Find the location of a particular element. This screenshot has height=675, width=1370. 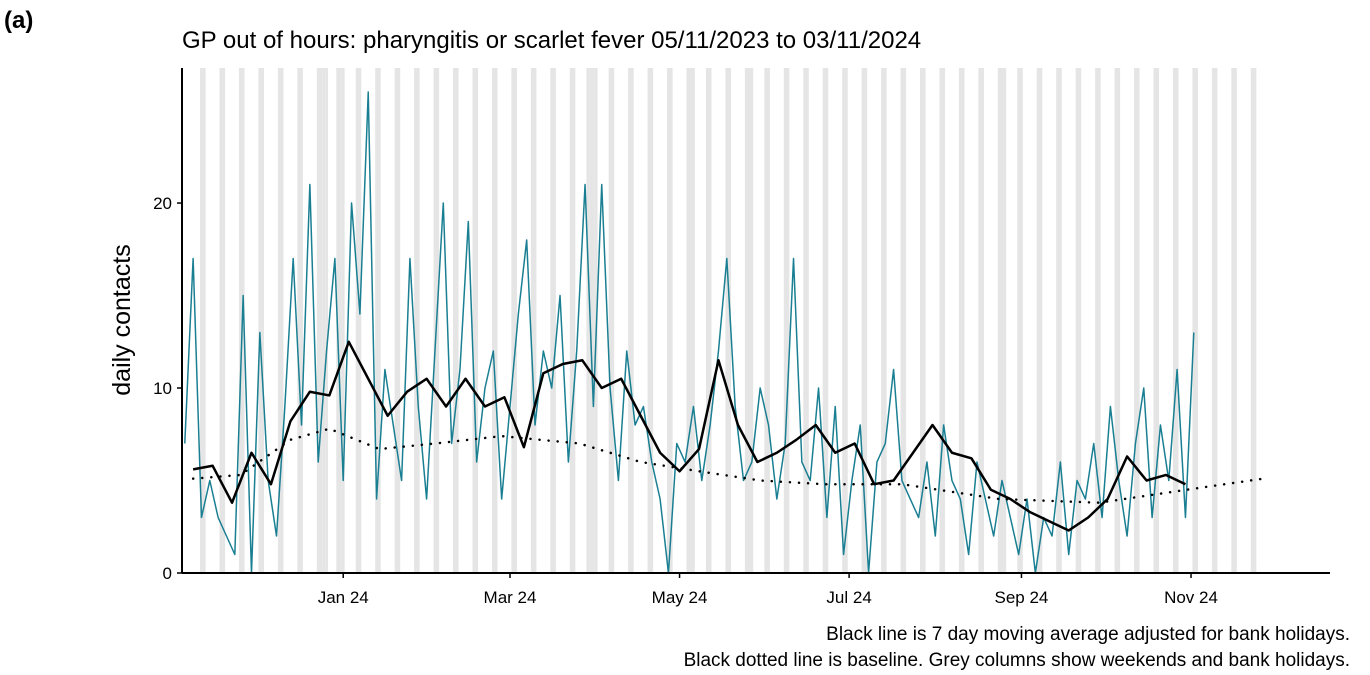

x-tick-label: Nov 24 is located at coordinates (1191, 597).